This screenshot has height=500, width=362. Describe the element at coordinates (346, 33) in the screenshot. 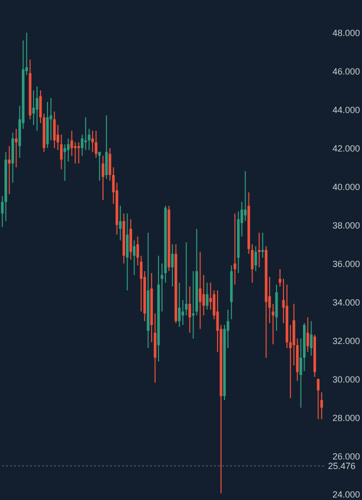

I see `y-tick-label: 48.000` at that location.